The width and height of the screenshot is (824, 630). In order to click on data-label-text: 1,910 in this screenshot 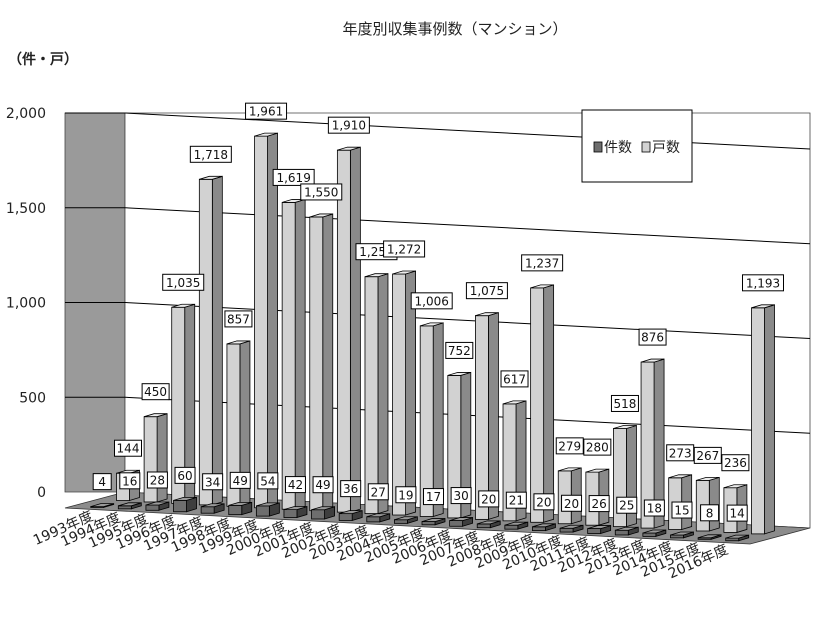, I will do `click(349, 126)`.